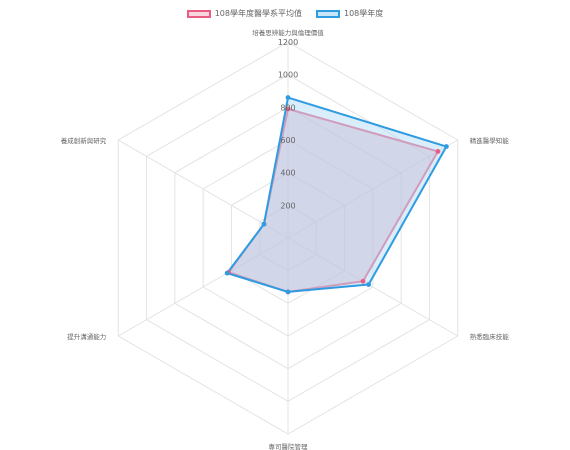 The image size is (570, 450). What do you see at coordinates (288, 42) in the screenshot?
I see `tick-label-6: 1200` at bounding box center [288, 42].